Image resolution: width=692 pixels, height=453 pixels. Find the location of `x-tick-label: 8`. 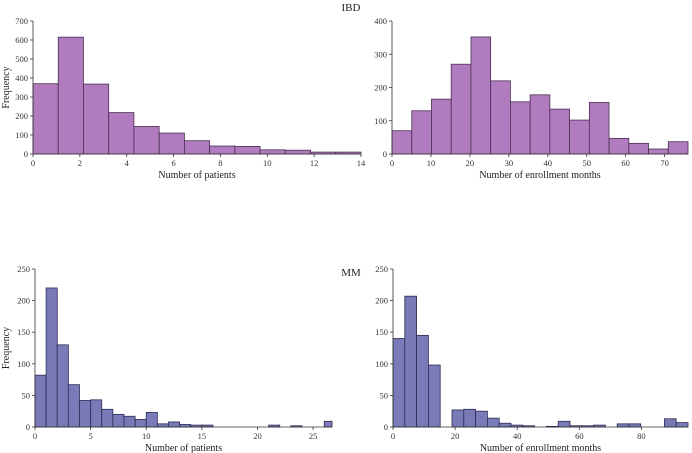

x-tick-label: 8 is located at coordinates (220, 163).